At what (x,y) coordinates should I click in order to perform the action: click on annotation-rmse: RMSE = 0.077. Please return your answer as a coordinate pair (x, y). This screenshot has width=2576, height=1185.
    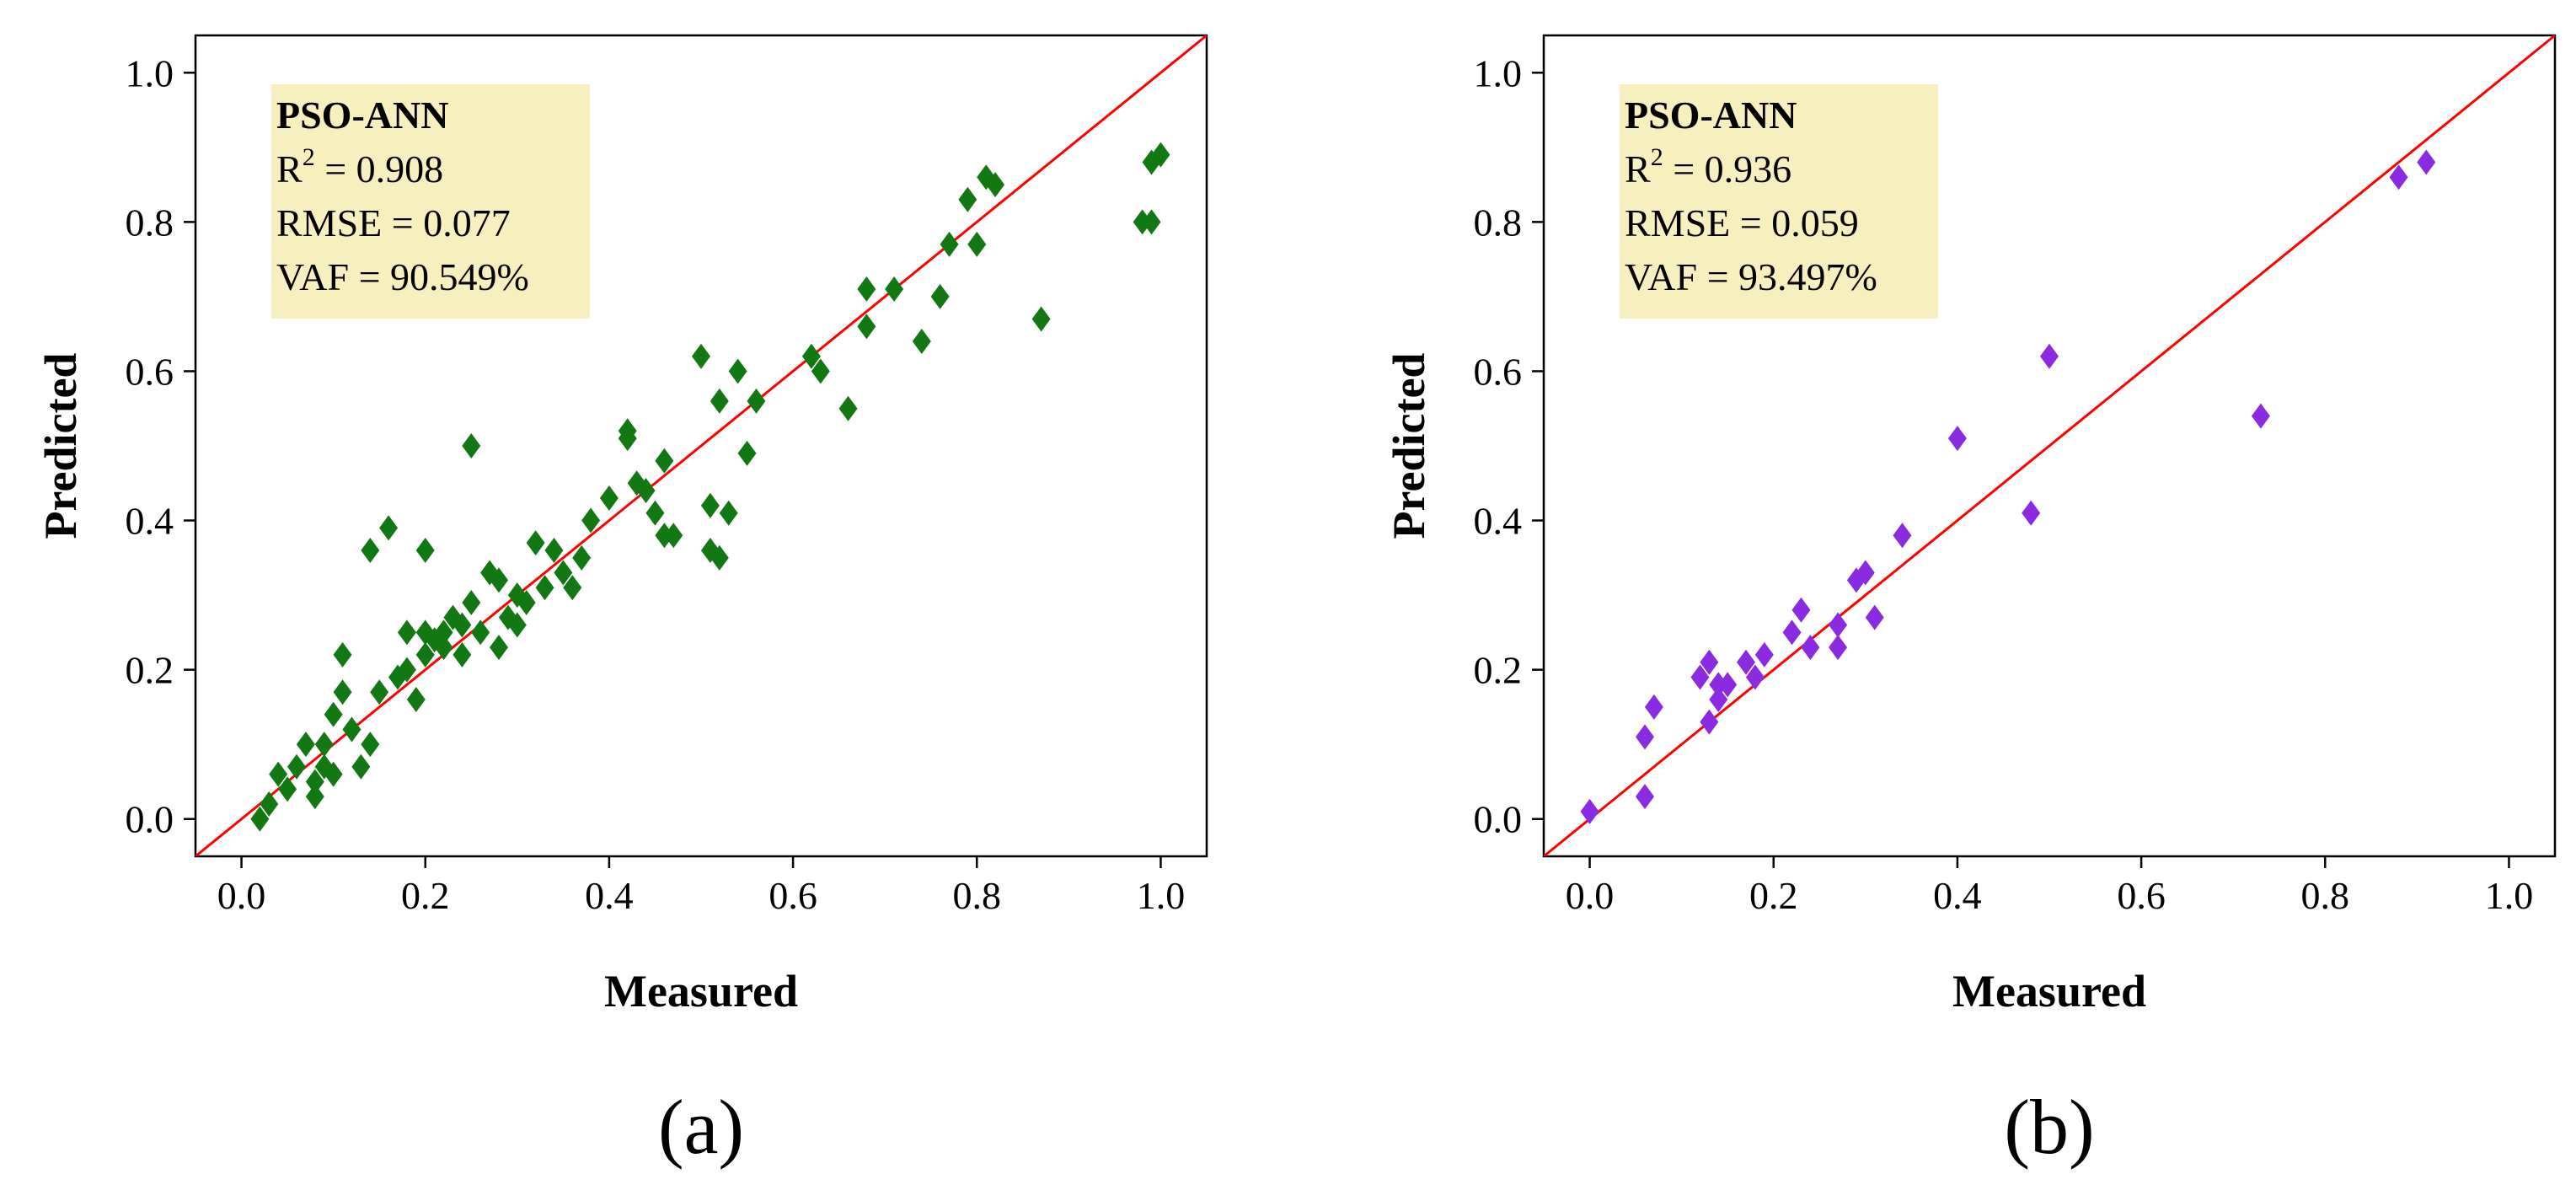
    Looking at the image, I should click on (393, 222).